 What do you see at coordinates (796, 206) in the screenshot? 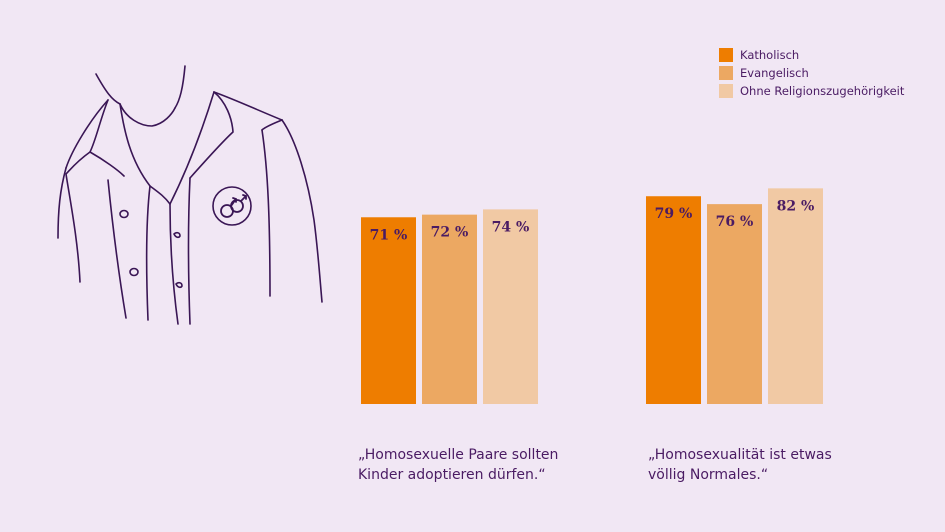
I see `bar-label-normal-ohne: 82 %` at bounding box center [796, 206].